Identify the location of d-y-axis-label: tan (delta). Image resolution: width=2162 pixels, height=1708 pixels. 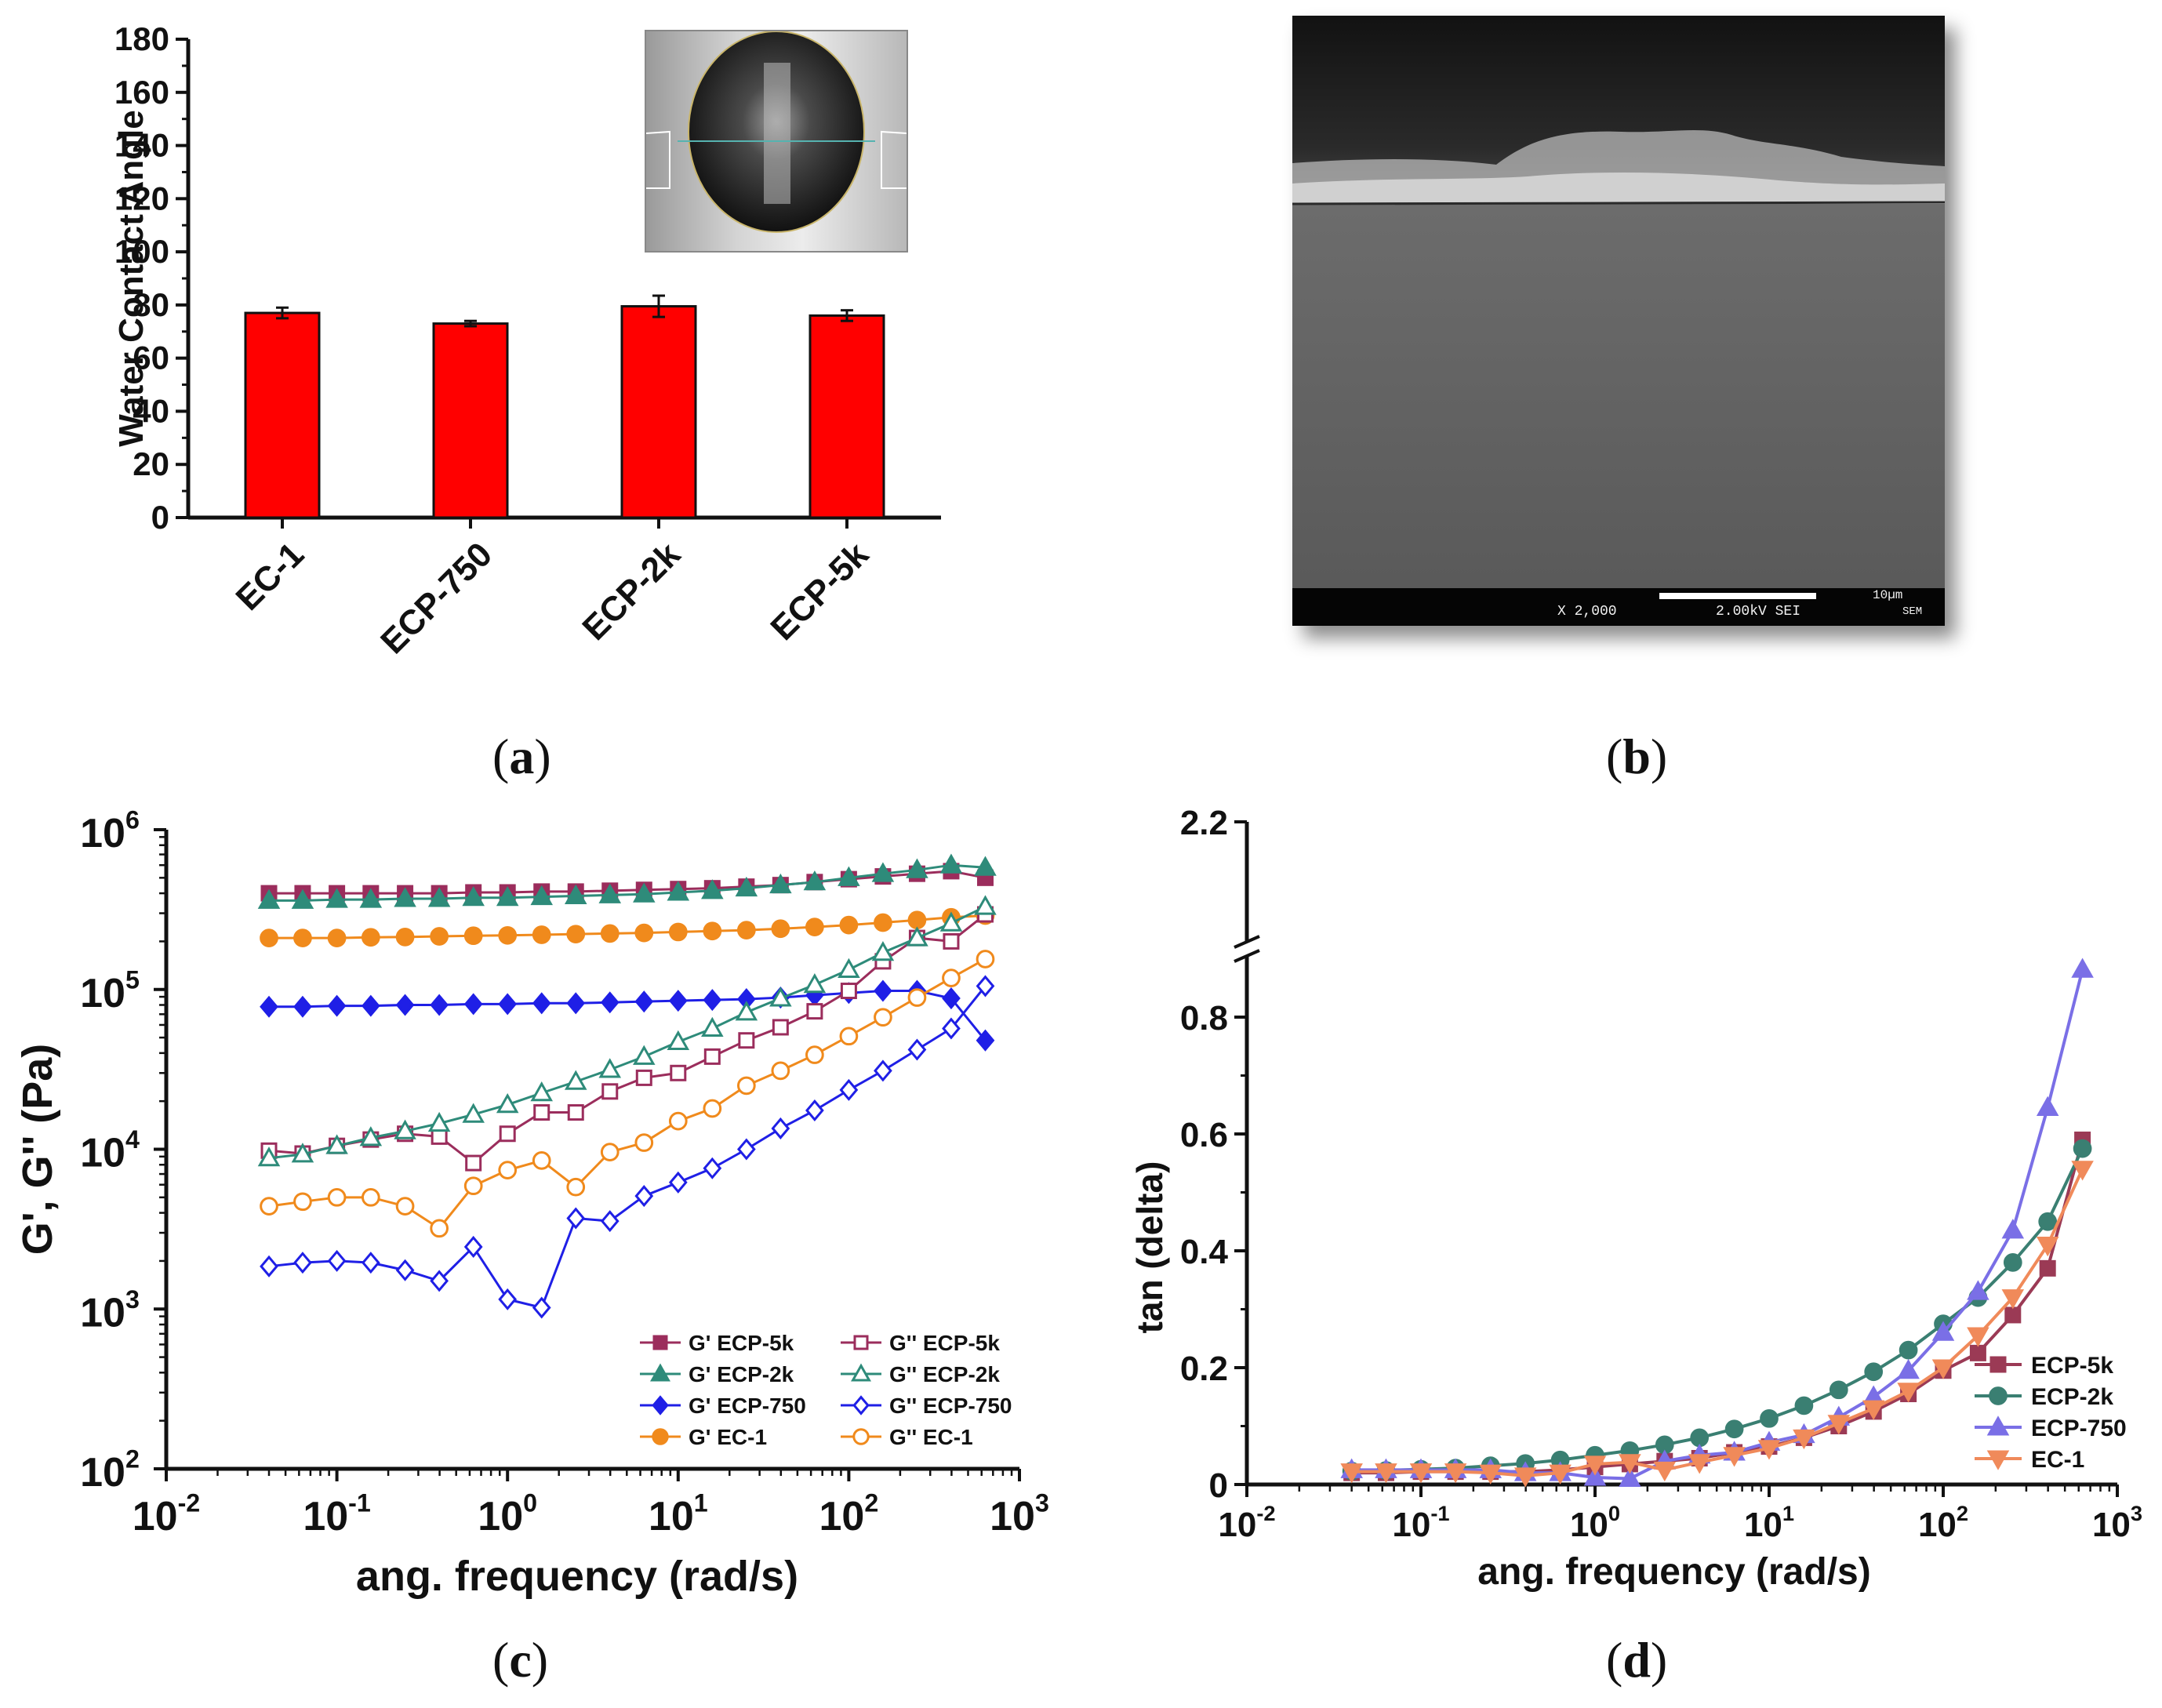
(1149, 1247).